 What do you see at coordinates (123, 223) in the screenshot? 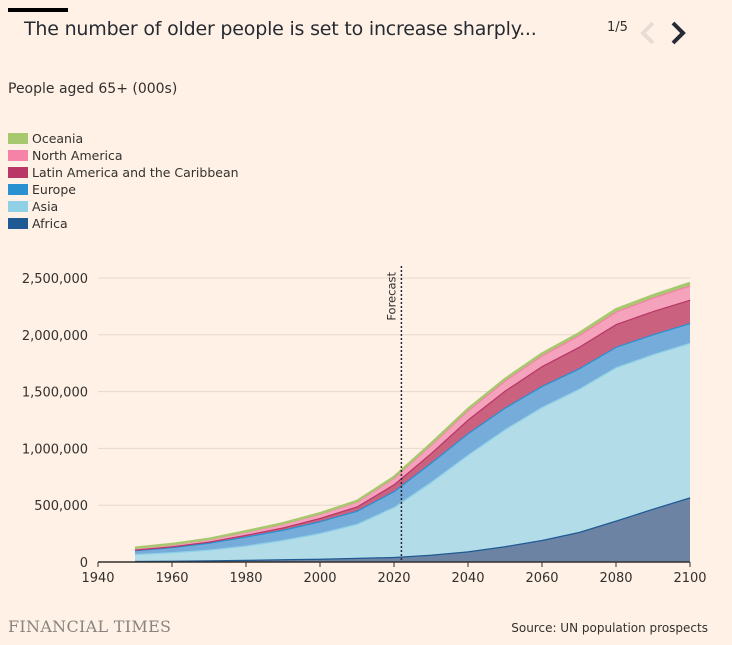
I see `legend-item: Africa` at bounding box center [123, 223].